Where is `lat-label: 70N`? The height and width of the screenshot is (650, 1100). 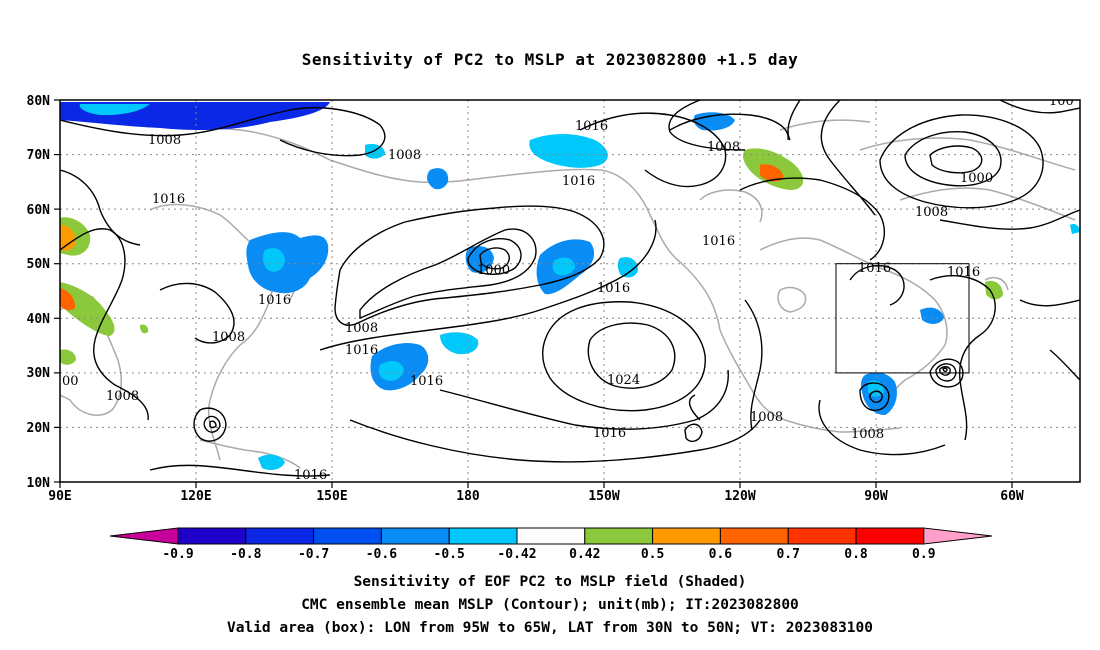 lat-label: 70N is located at coordinates (39, 155).